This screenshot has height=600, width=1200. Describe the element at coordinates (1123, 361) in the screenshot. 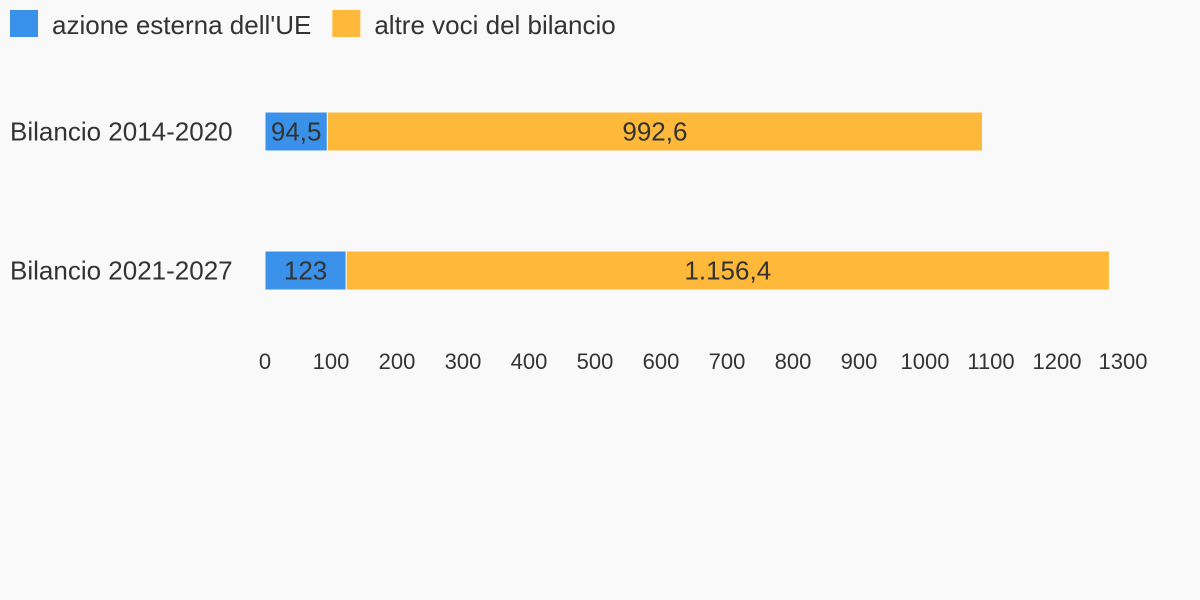

I see `x-tick-label: 1300` at that location.